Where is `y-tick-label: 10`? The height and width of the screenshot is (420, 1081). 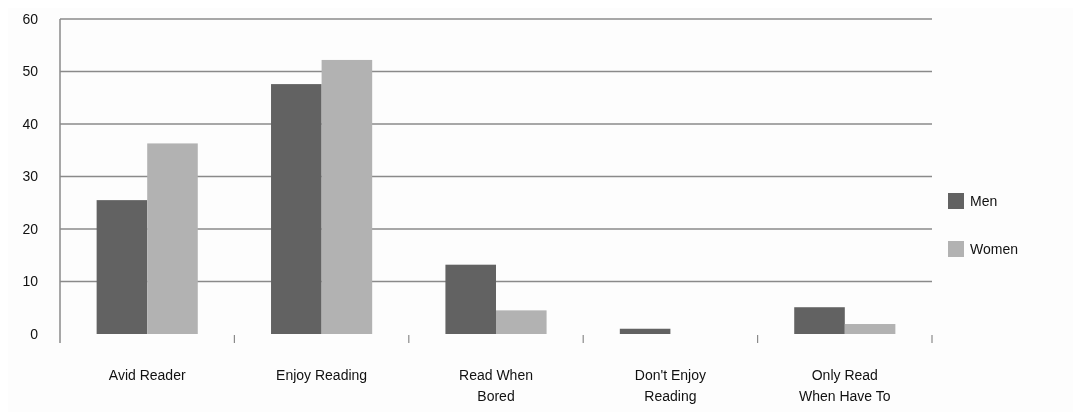 y-tick-label: 10 is located at coordinates (30, 281).